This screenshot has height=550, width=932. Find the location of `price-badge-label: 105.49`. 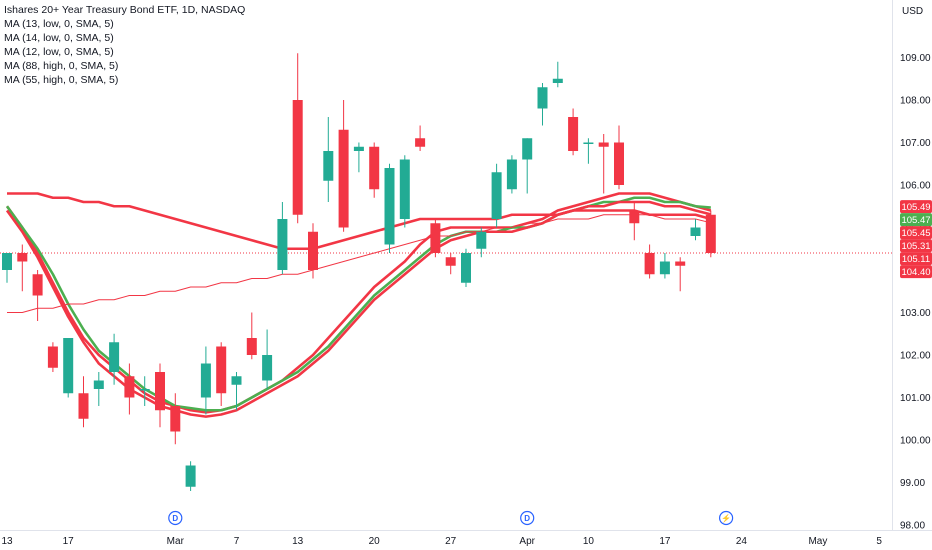

price-badge-label: 105.49 is located at coordinates (915, 207).